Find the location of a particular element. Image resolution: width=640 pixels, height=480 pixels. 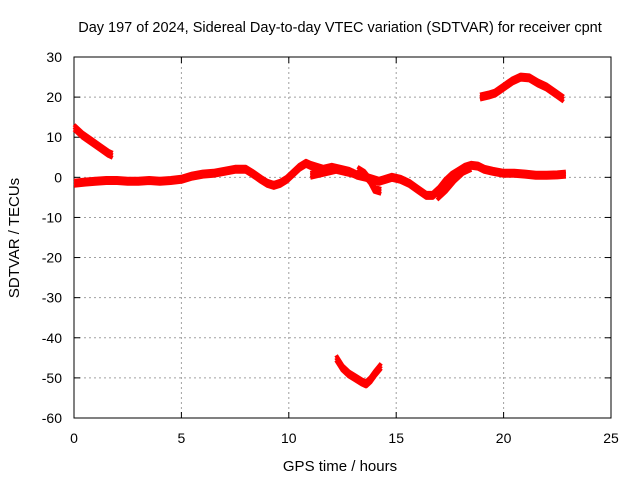

y-tick-label: -50 is located at coordinates (52, 378).